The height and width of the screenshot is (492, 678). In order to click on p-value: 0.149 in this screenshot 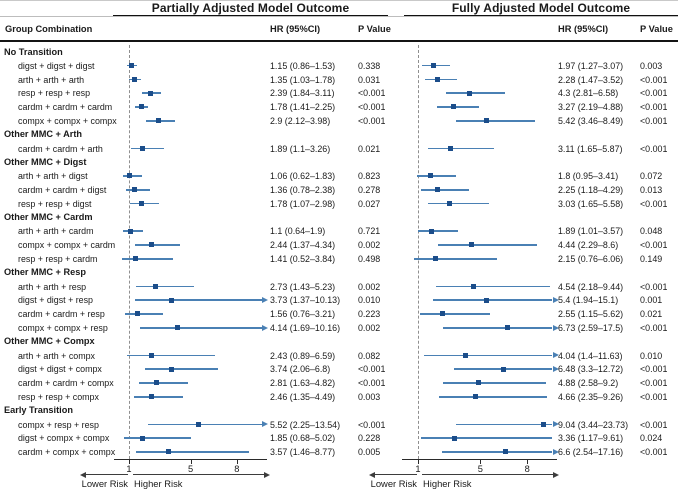, I will do `click(651, 259)`.